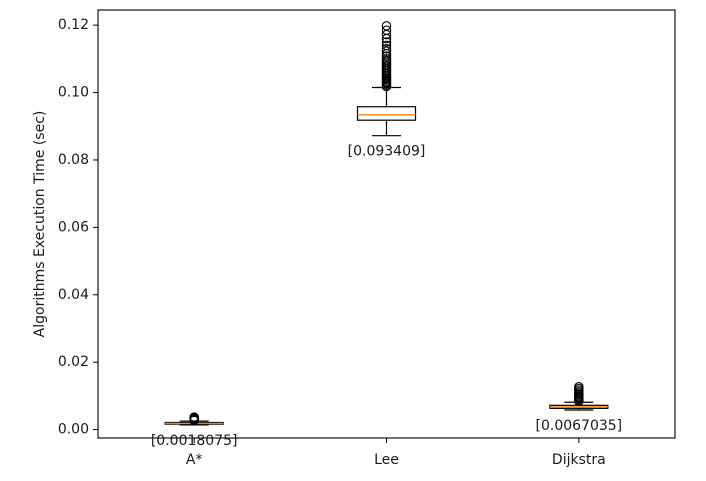 The width and height of the screenshot is (706, 481). Describe the element at coordinates (73, 227) in the screenshot. I see `y-tick-label: 0.06` at that location.